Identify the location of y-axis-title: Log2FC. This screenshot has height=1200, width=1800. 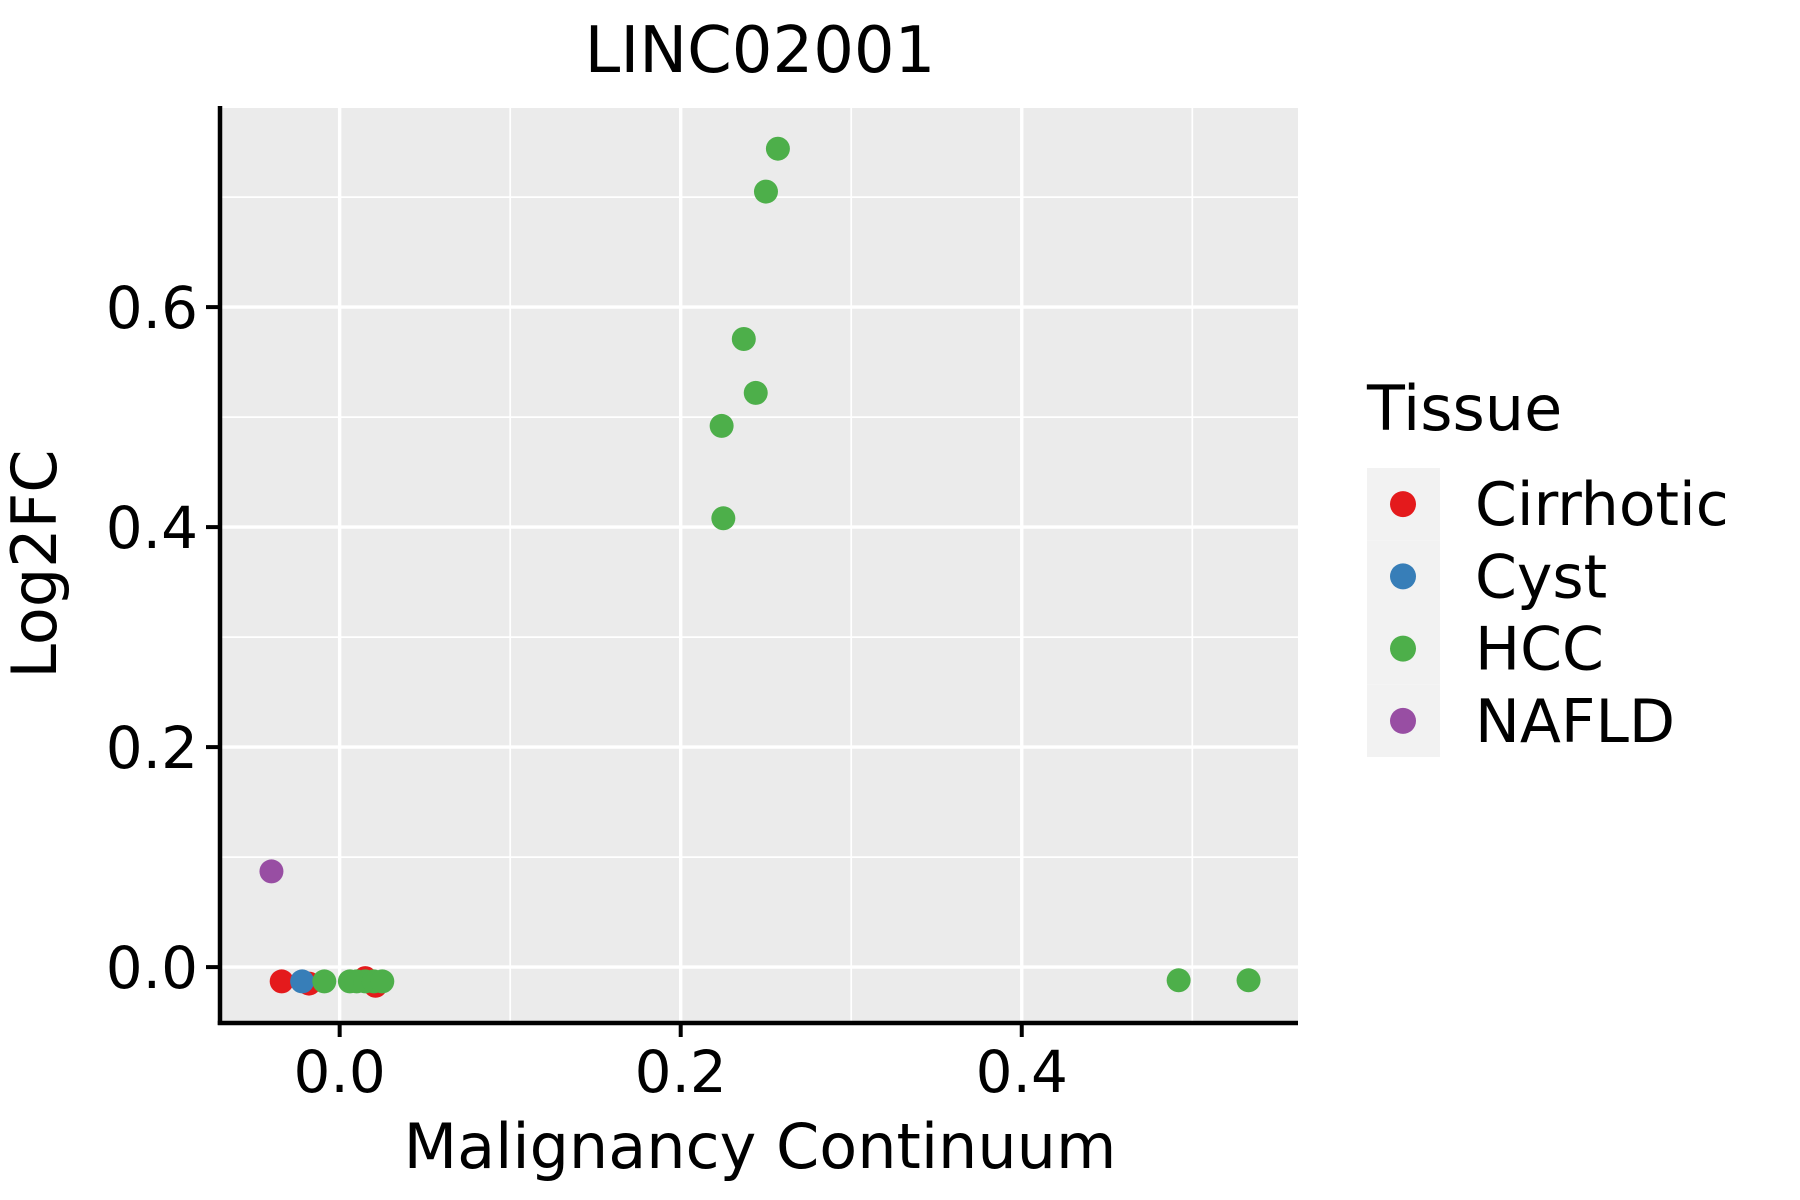
(35, 563).